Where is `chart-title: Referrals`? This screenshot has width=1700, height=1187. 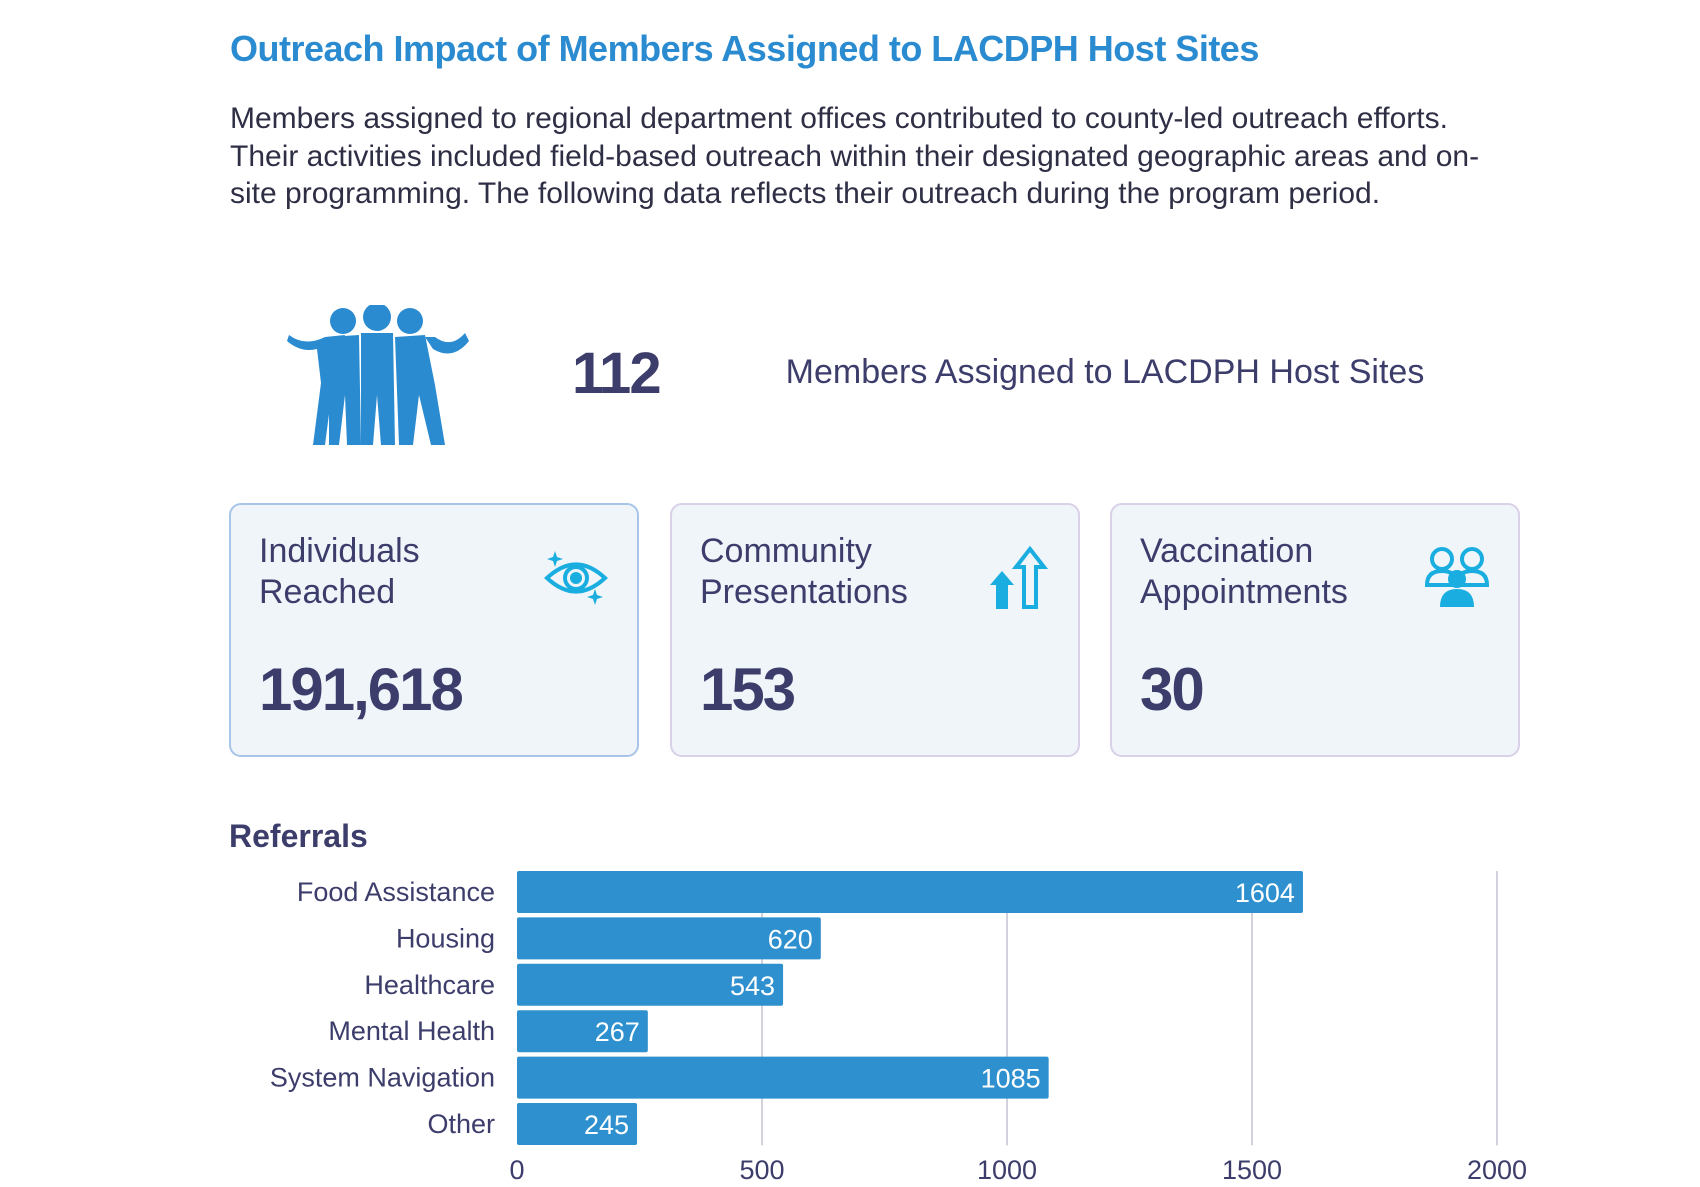 chart-title: Referrals is located at coordinates (298, 836).